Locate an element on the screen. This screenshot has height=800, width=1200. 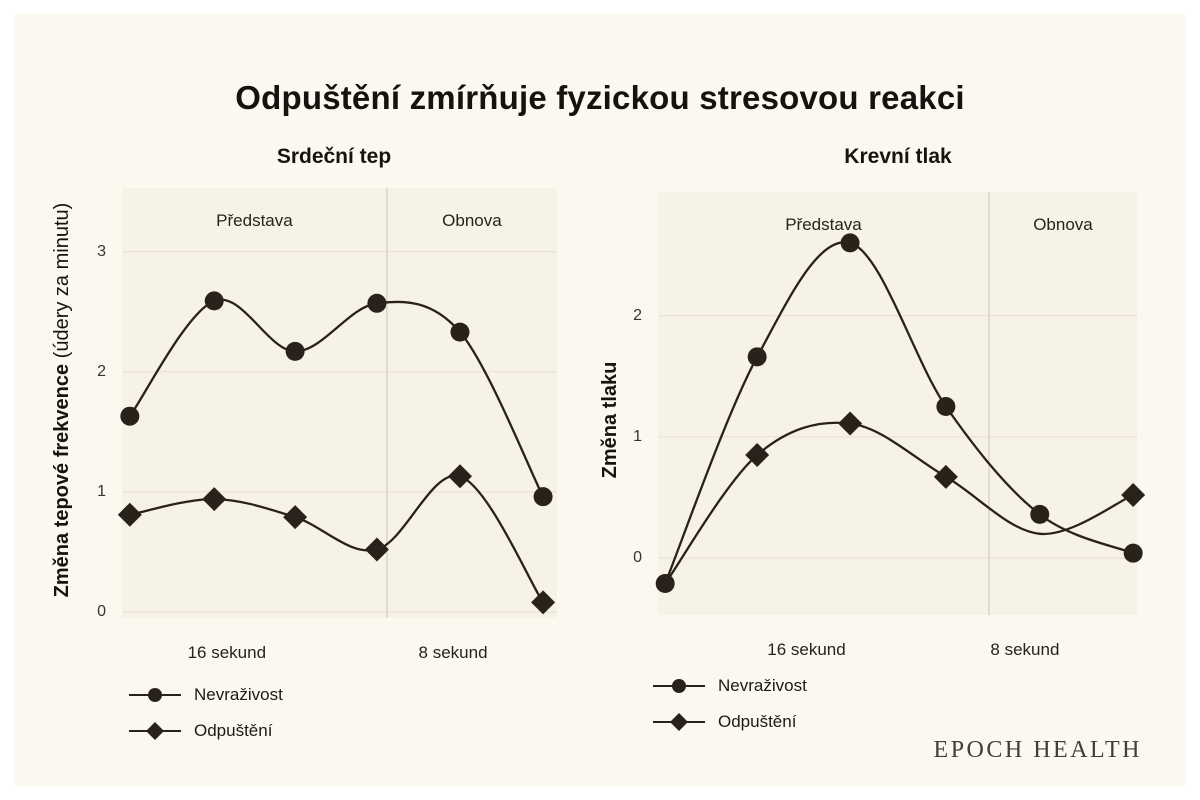
brand-logo: EPOCH HEALTH is located at coordinates (1037, 750).